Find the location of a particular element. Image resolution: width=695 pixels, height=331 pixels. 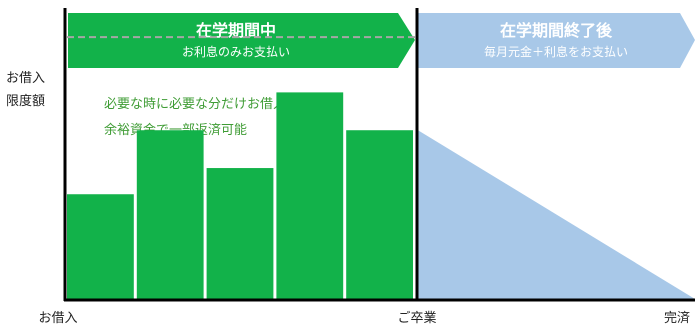

after-graduation-arrow is located at coordinates (556, 40).